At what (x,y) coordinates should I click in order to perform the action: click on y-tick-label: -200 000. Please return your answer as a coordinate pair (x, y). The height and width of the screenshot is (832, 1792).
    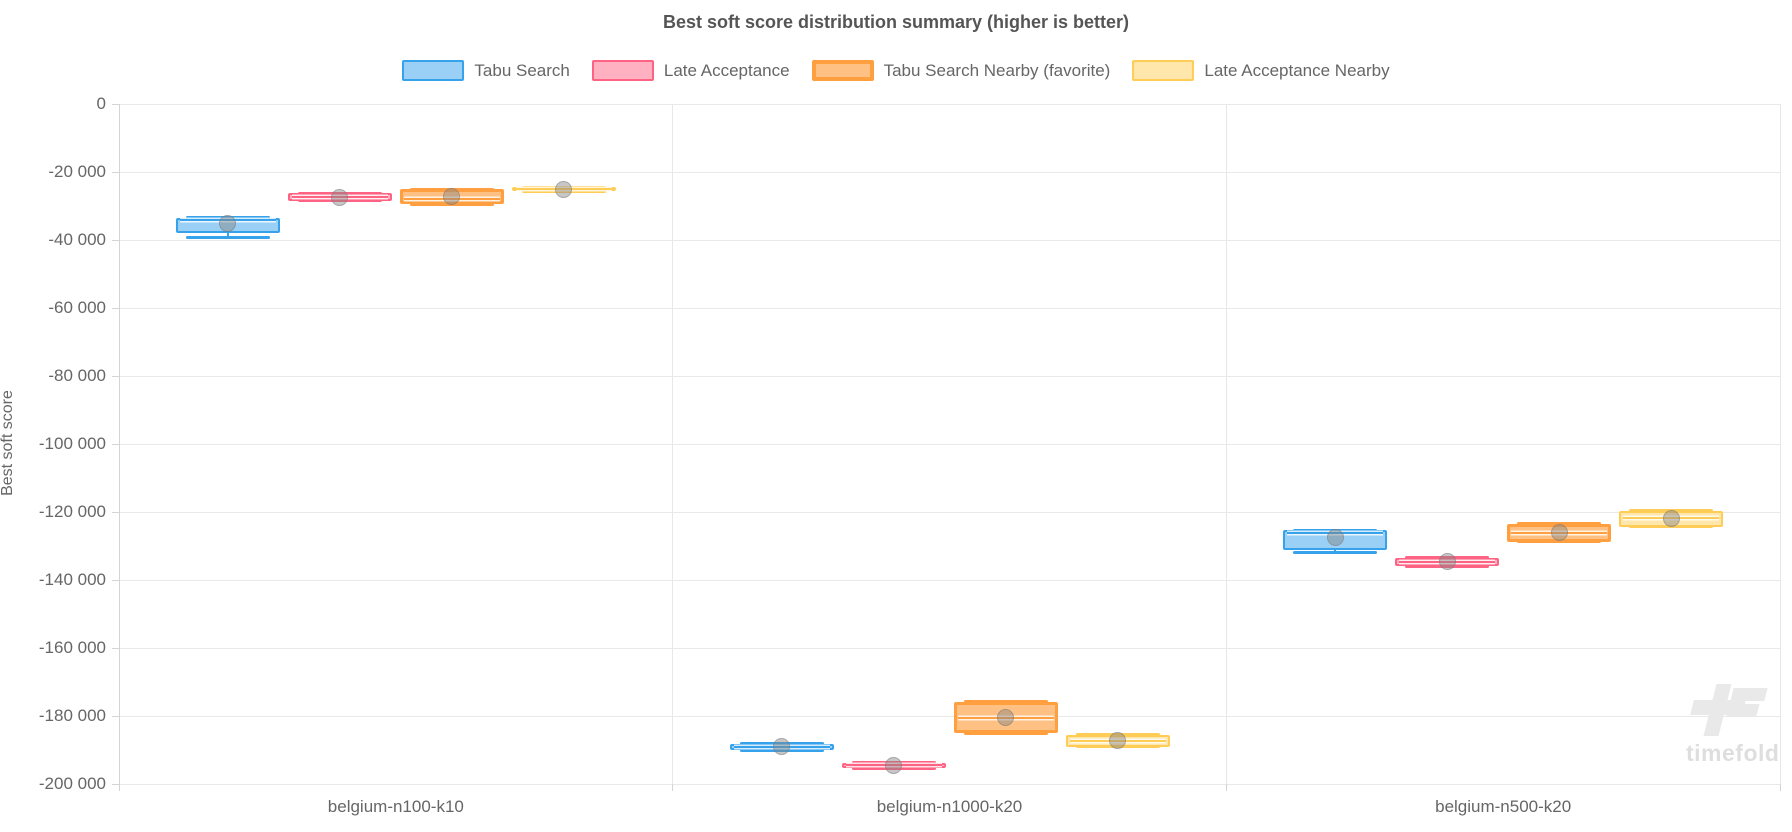
    Looking at the image, I should click on (72, 783).